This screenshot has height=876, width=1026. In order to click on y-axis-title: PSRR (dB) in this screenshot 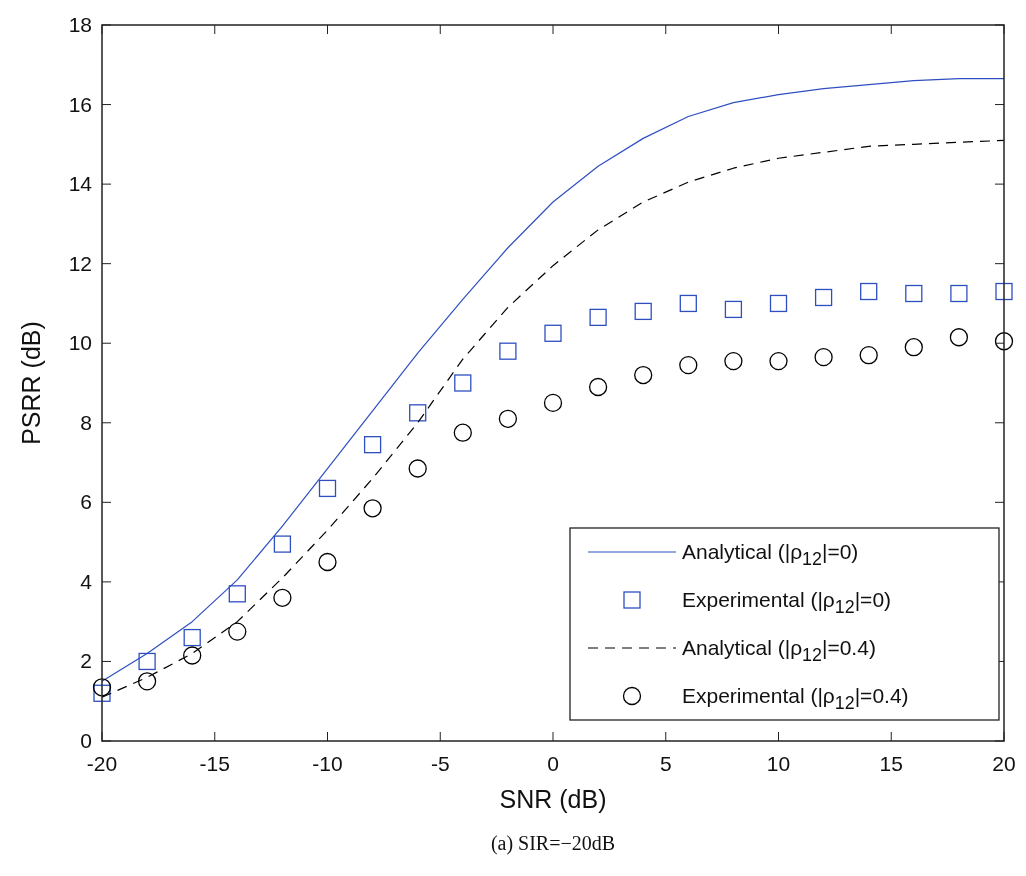, I will do `click(31, 383)`.